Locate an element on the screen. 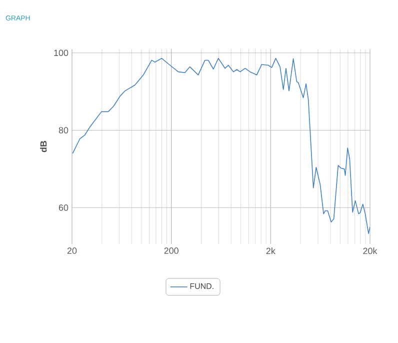 This screenshot has width=398, height=343. x-tick-label: 20 is located at coordinates (72, 251).